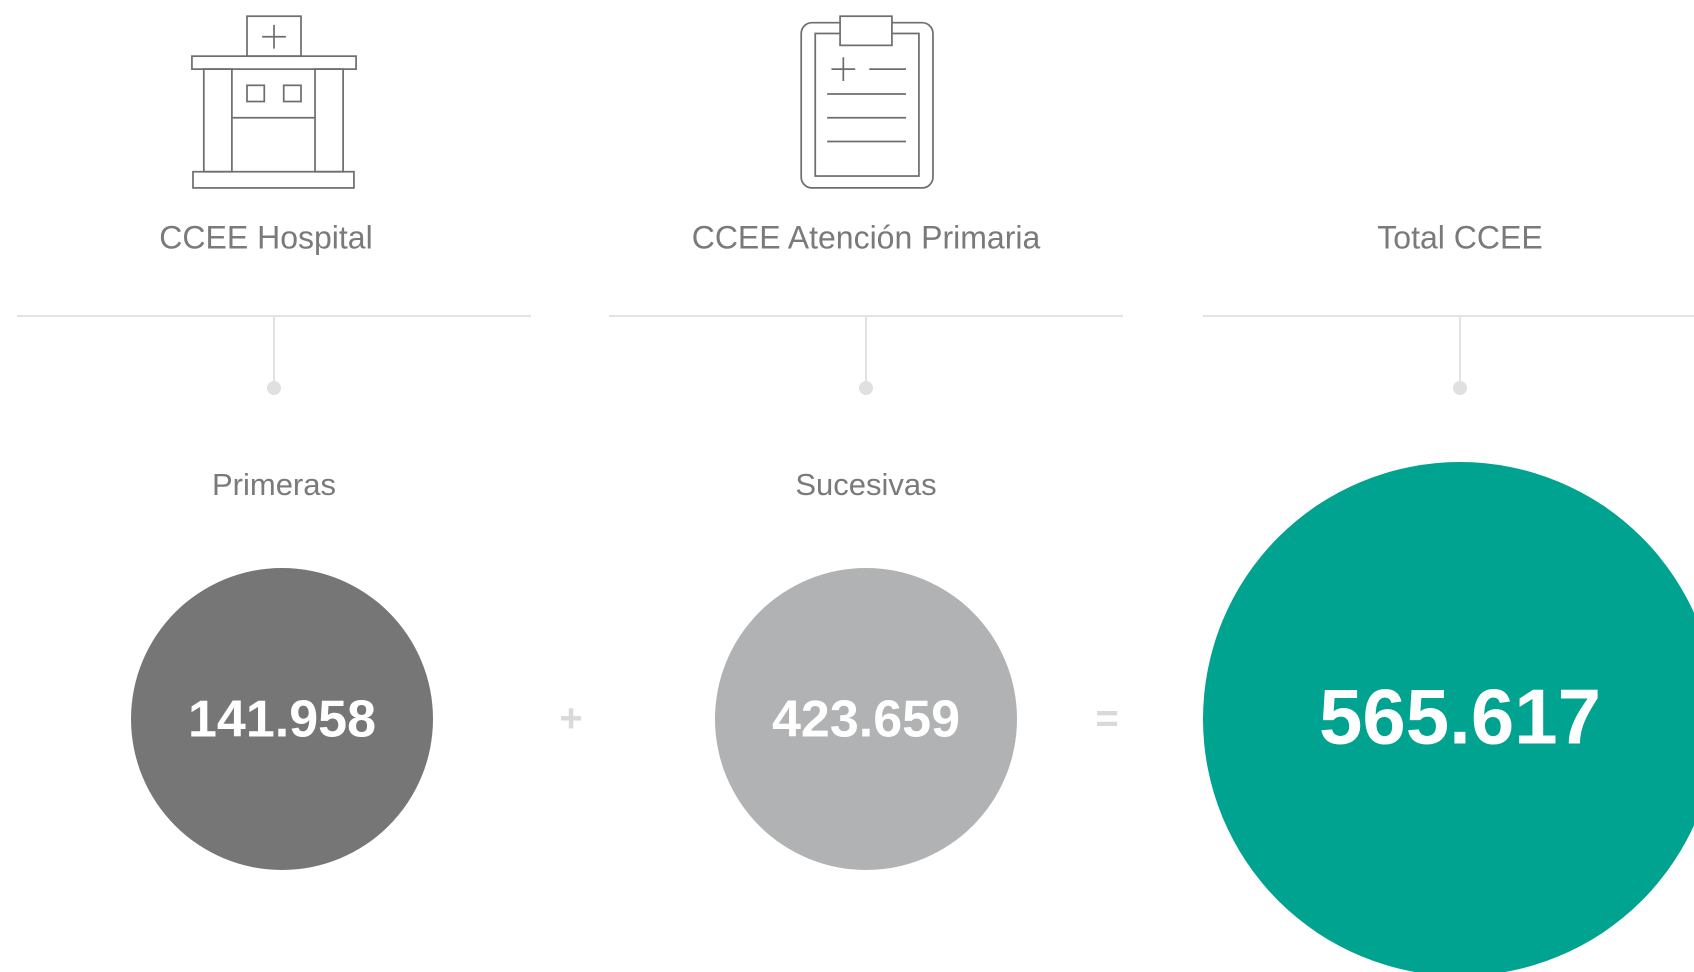 This screenshot has width=1694, height=972. I want to click on value: 141.958, so click(282, 720).